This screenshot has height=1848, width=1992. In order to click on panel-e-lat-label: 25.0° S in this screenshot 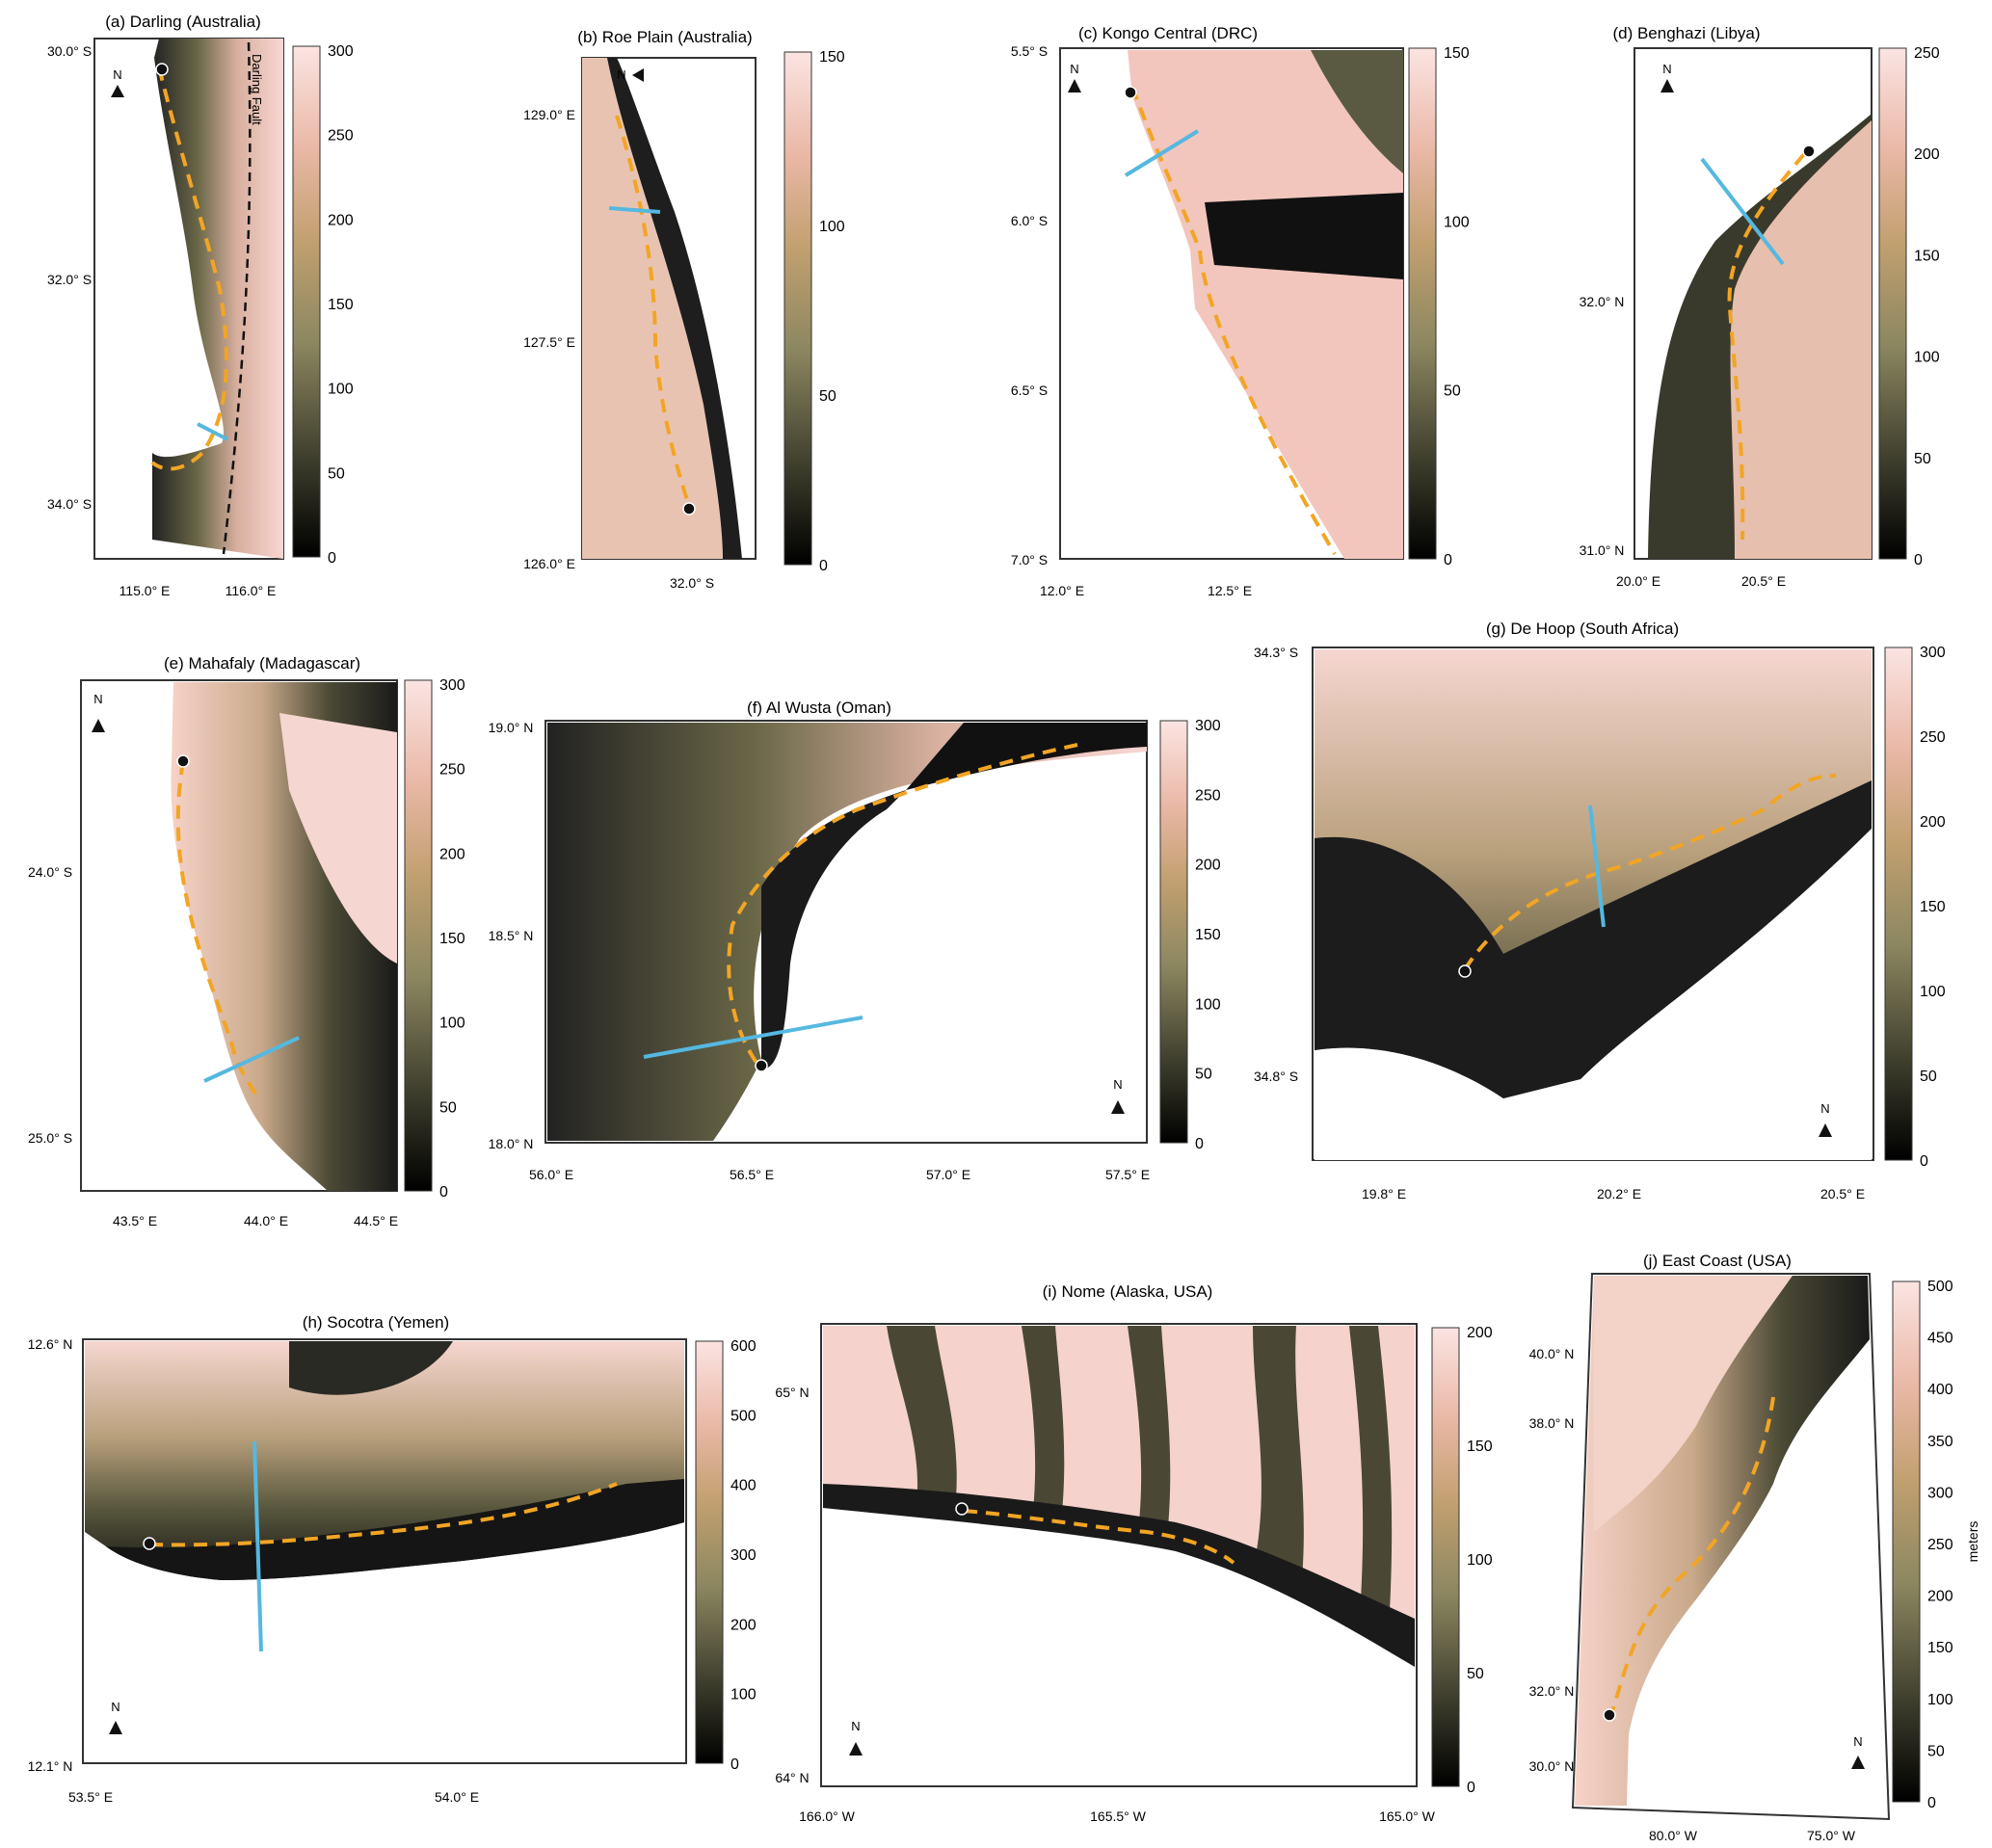, I will do `click(50, 1138)`.